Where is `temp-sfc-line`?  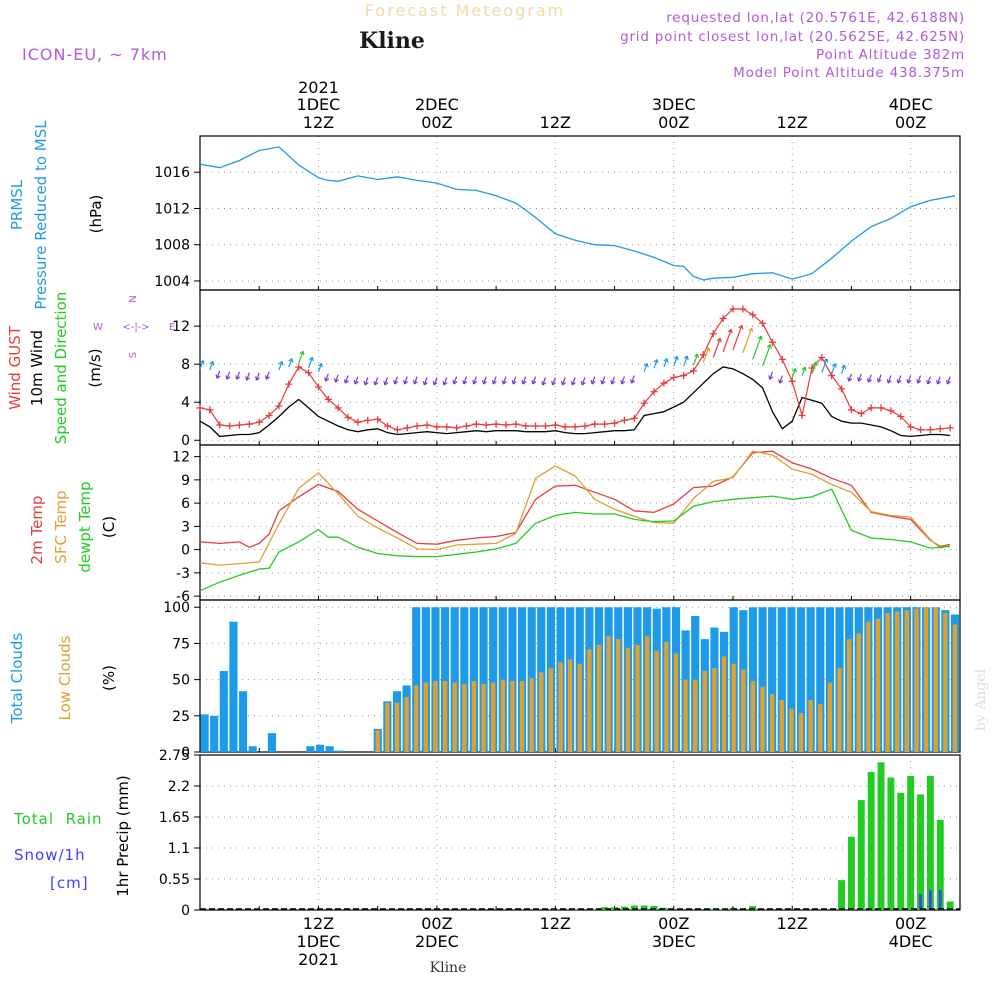 temp-sfc-line is located at coordinates (575, 508).